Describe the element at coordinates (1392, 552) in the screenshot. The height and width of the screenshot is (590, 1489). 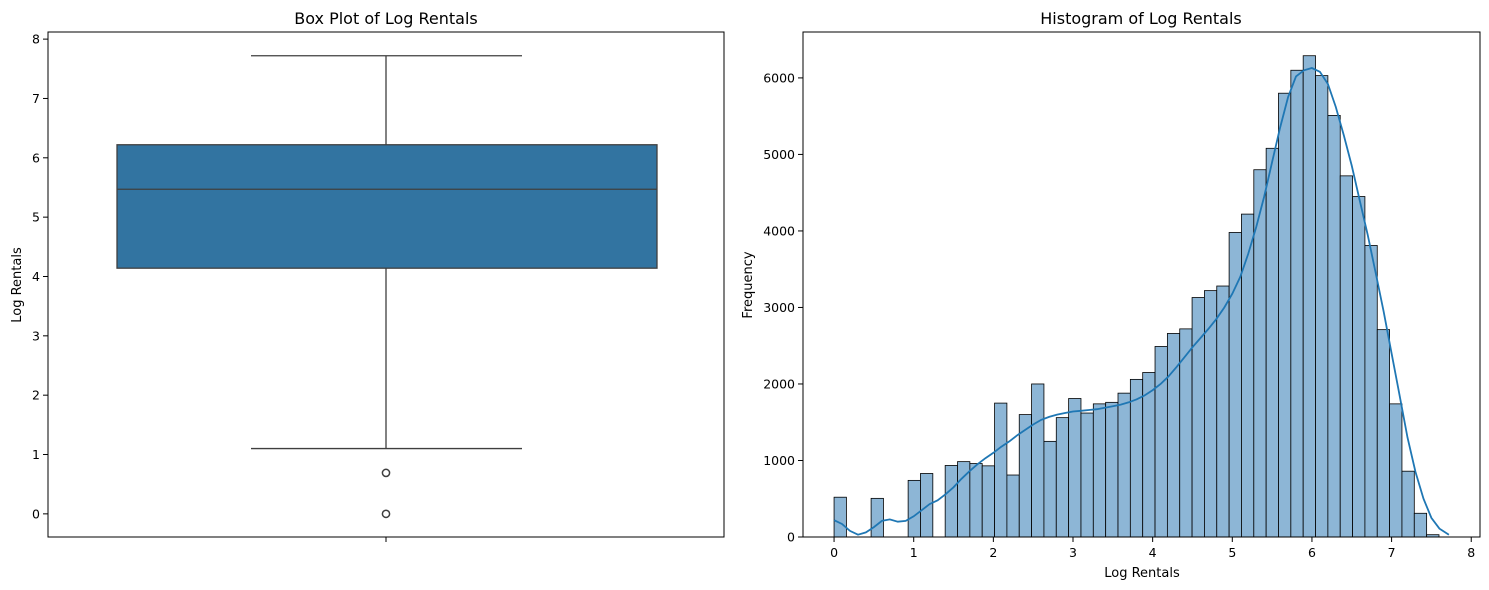
I see `histogram-x-tick-label: 7` at that location.